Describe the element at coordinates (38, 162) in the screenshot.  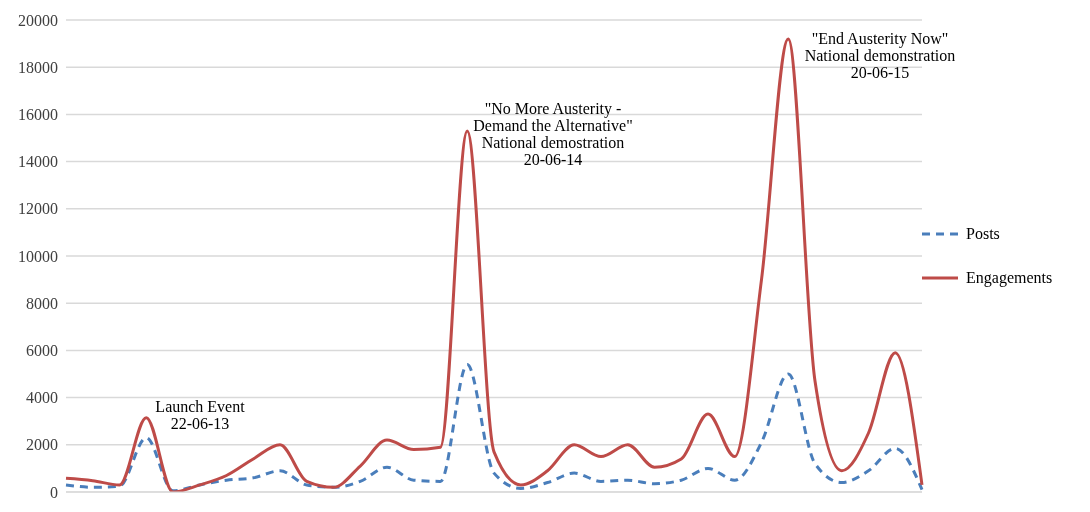
I see `y-tick-label: 14000` at that location.